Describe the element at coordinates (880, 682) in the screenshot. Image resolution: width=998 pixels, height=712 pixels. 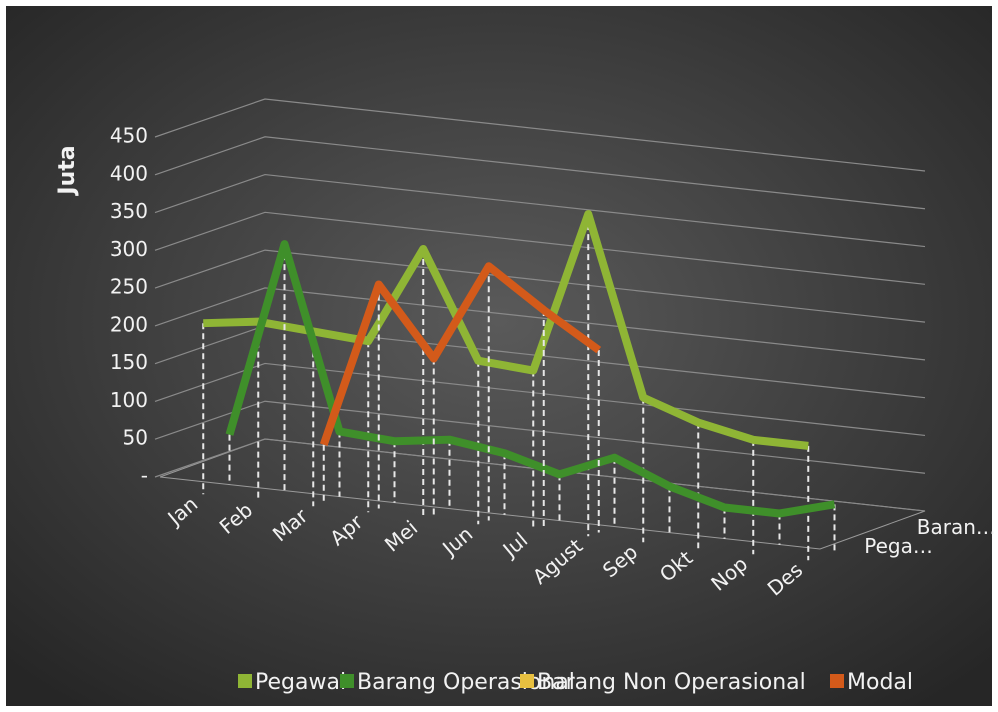
I see `legend-label: Modal` at that location.